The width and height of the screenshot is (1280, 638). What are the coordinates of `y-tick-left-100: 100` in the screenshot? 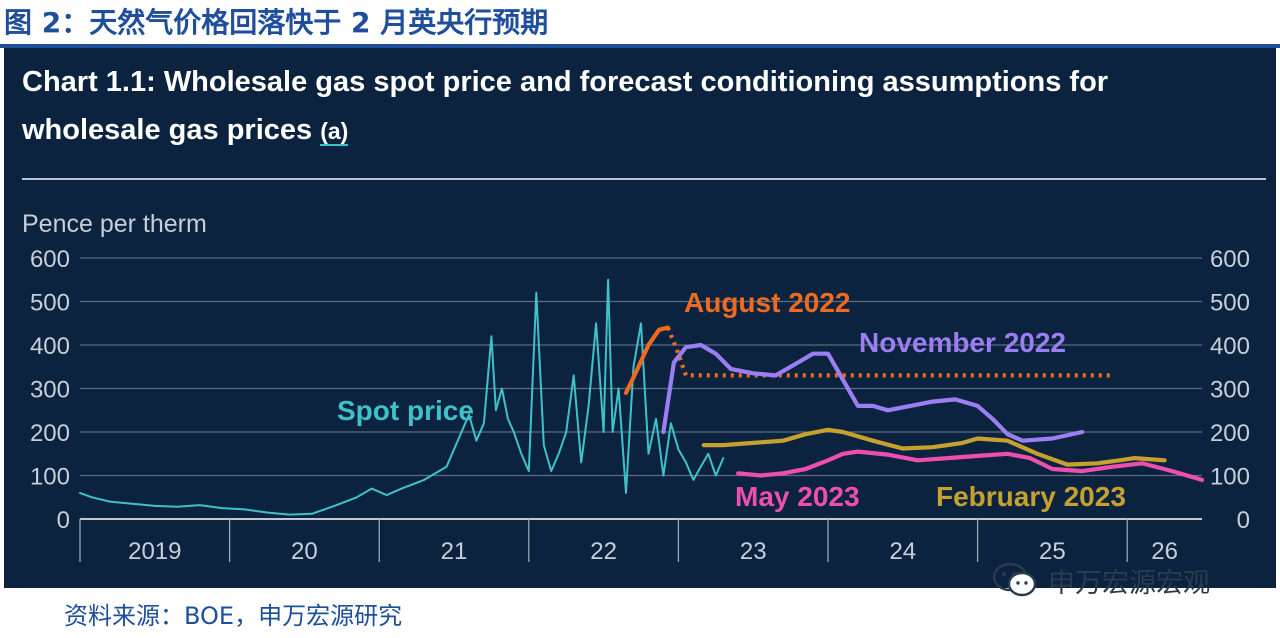 It's located at (50, 477).